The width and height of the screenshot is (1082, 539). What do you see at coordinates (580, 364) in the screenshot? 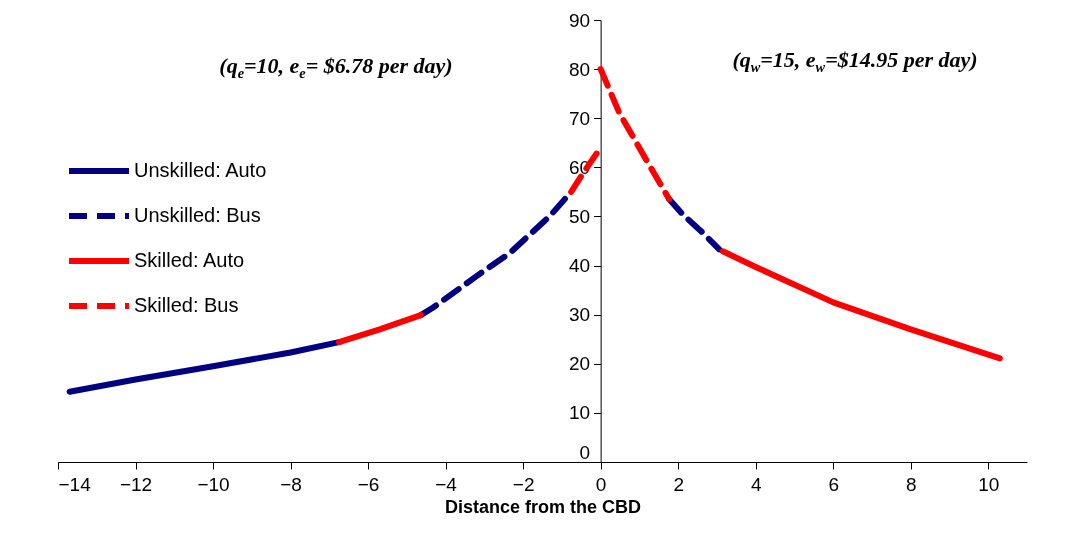
I see `y-tick-label: 20` at bounding box center [580, 364].